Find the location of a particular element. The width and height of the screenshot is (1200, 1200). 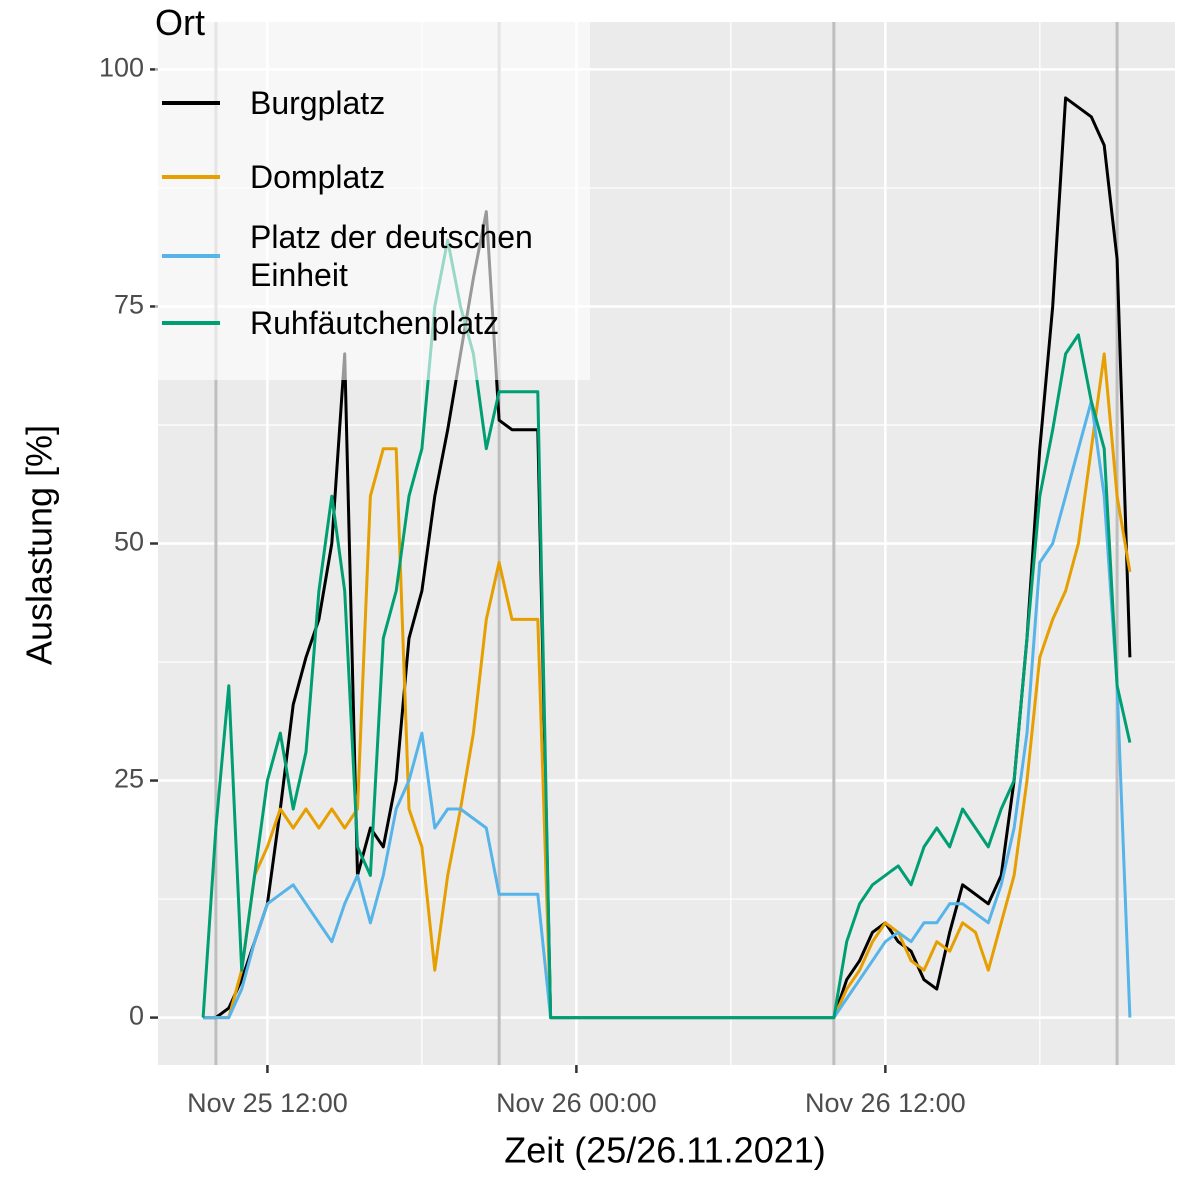

x-tick-label: Nov 26 12:00 is located at coordinates (885, 1103).